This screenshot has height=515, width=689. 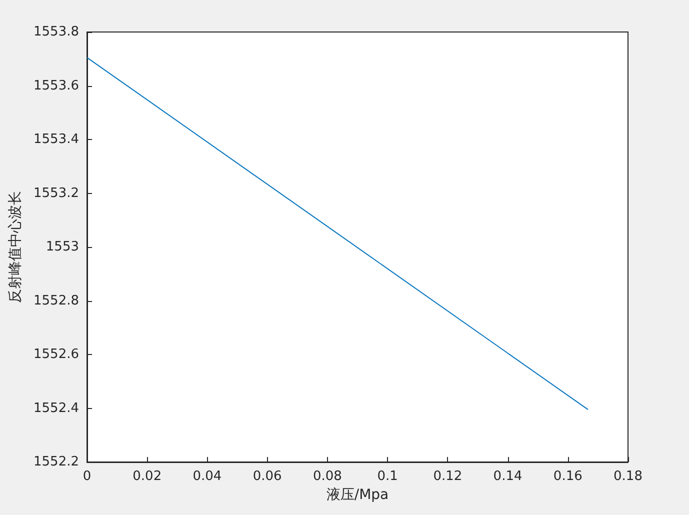 I want to click on x-tick-label: 0, so click(x=87, y=476).